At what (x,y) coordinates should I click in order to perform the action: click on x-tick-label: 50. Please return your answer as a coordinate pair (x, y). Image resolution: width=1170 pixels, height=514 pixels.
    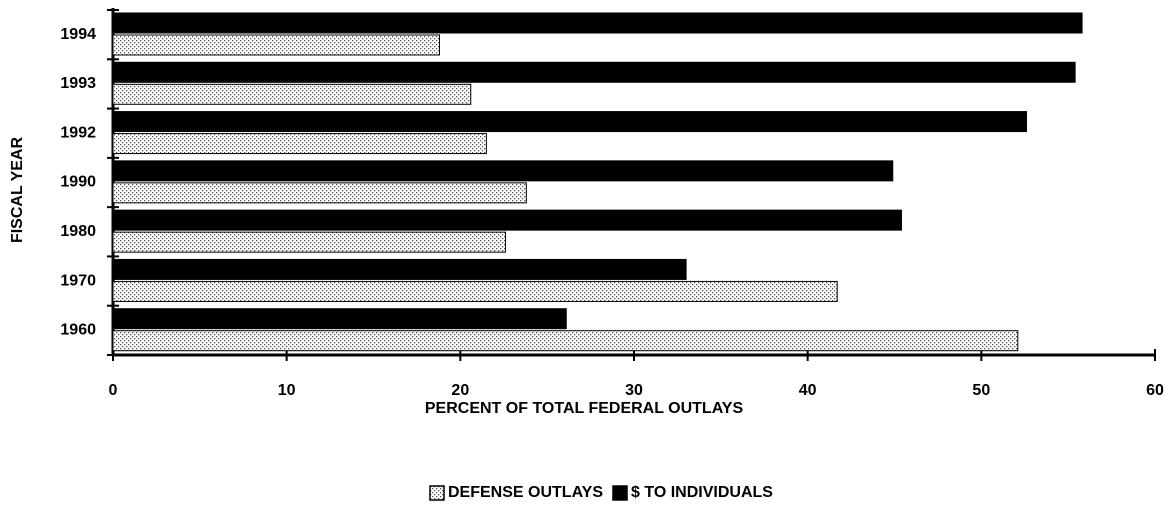
    Looking at the image, I should click on (981, 390).